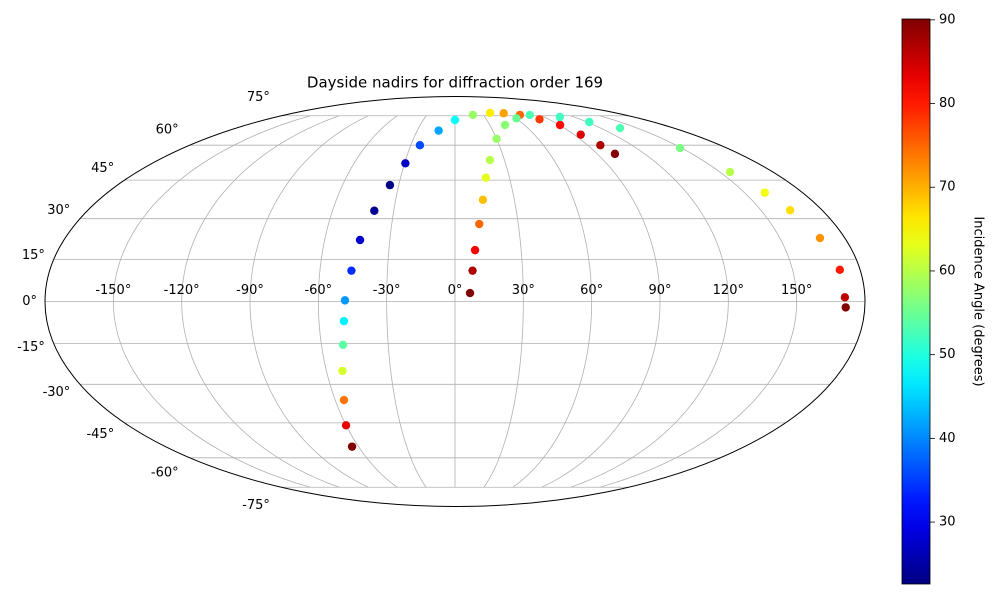 The width and height of the screenshot is (1000, 600). What do you see at coordinates (31, 347) in the screenshot?
I see `lat-tick-label: -15°` at bounding box center [31, 347].